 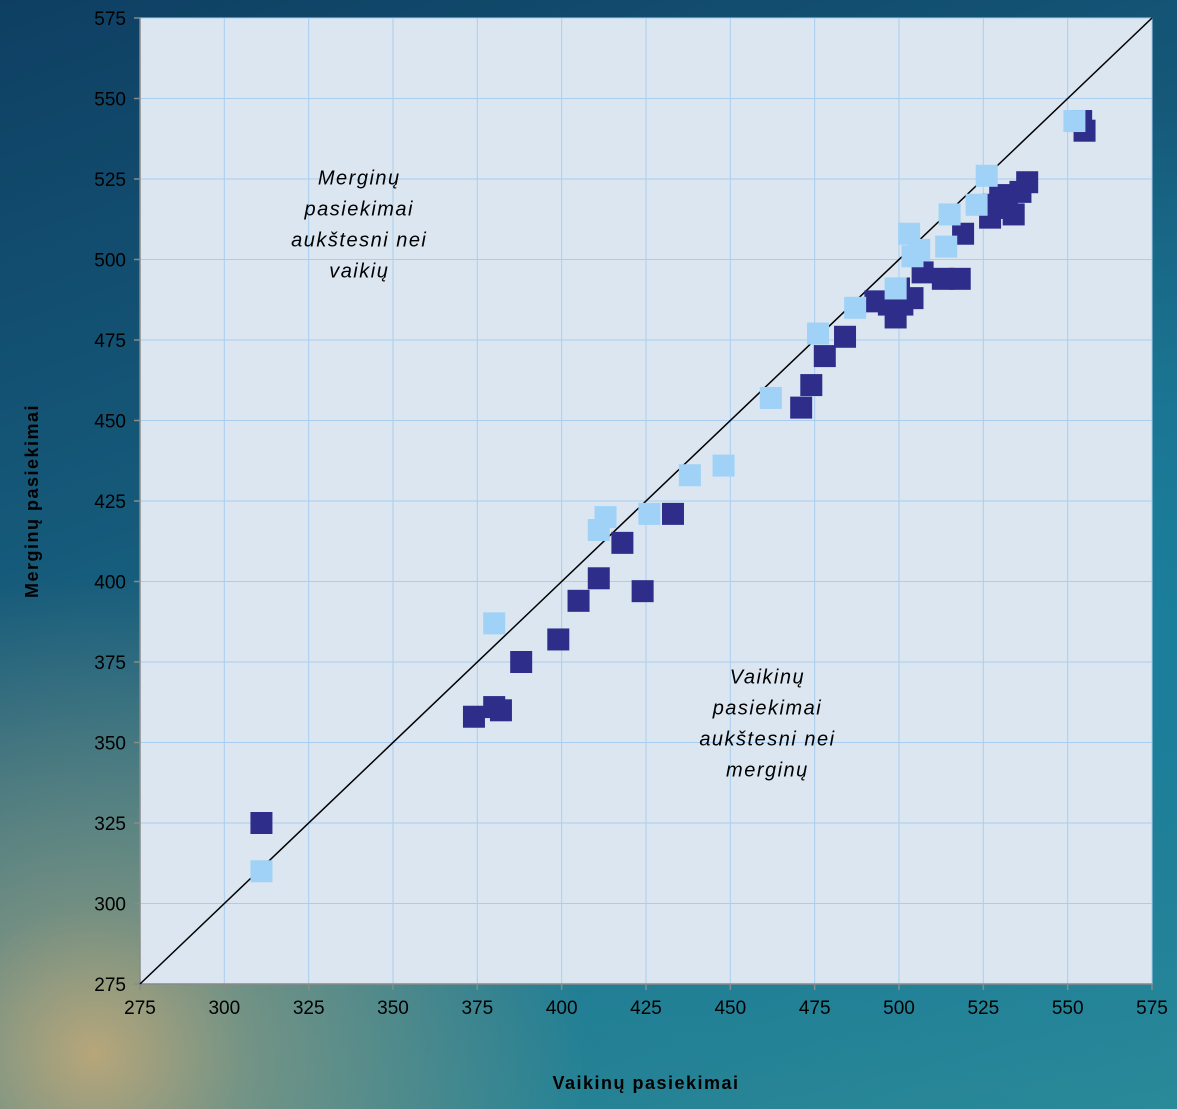 What do you see at coordinates (224, 1008) in the screenshot?
I see `x-tick-label: 300` at bounding box center [224, 1008].